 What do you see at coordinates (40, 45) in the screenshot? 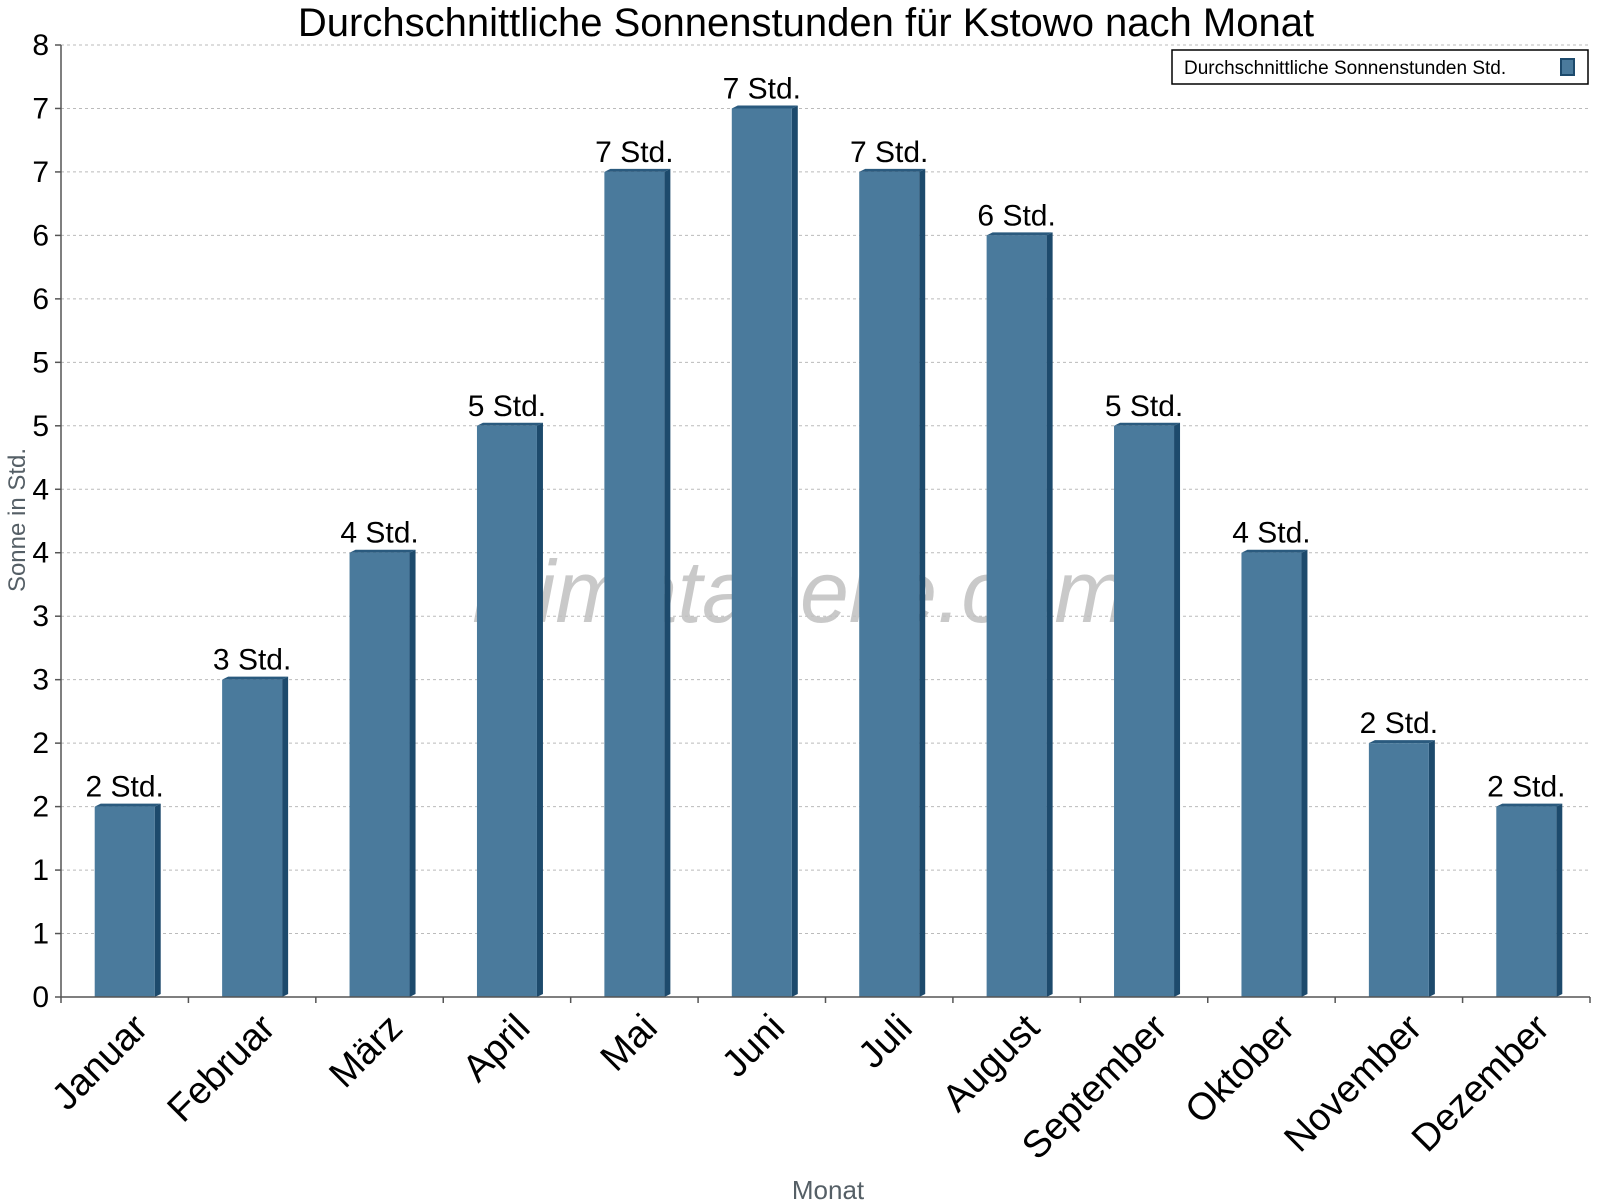
I see `y-tick-label: 8` at bounding box center [40, 45].